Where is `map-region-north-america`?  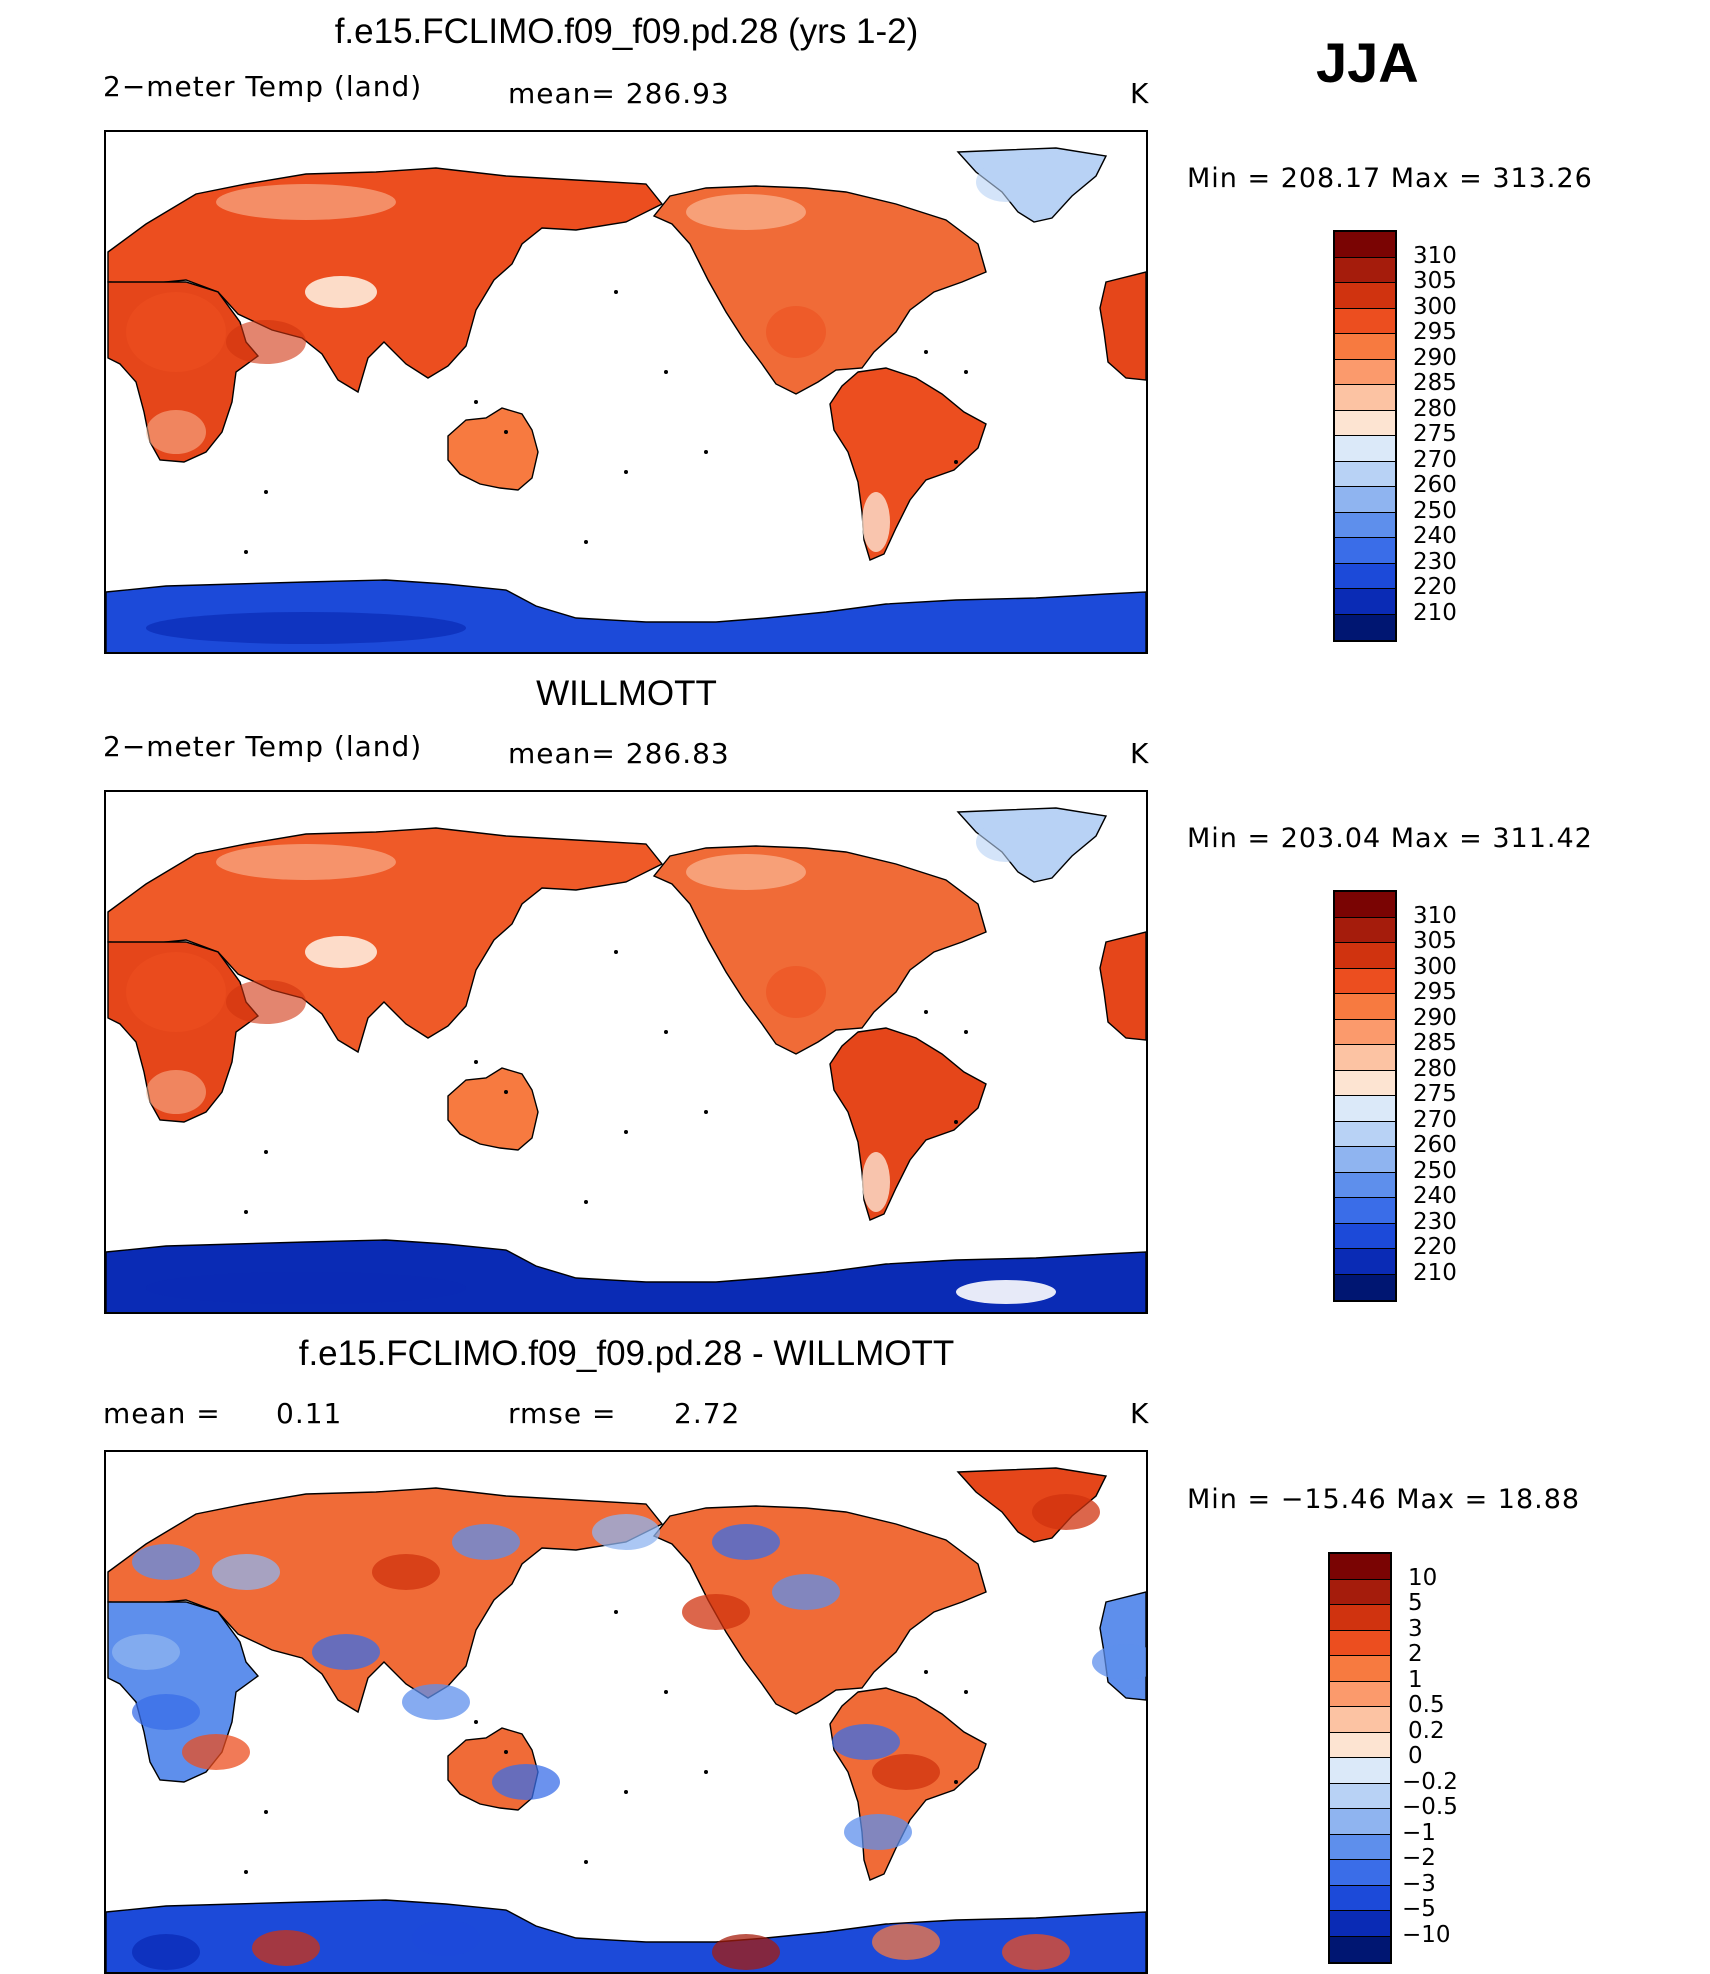 map-region-north-america is located at coordinates (819, 950).